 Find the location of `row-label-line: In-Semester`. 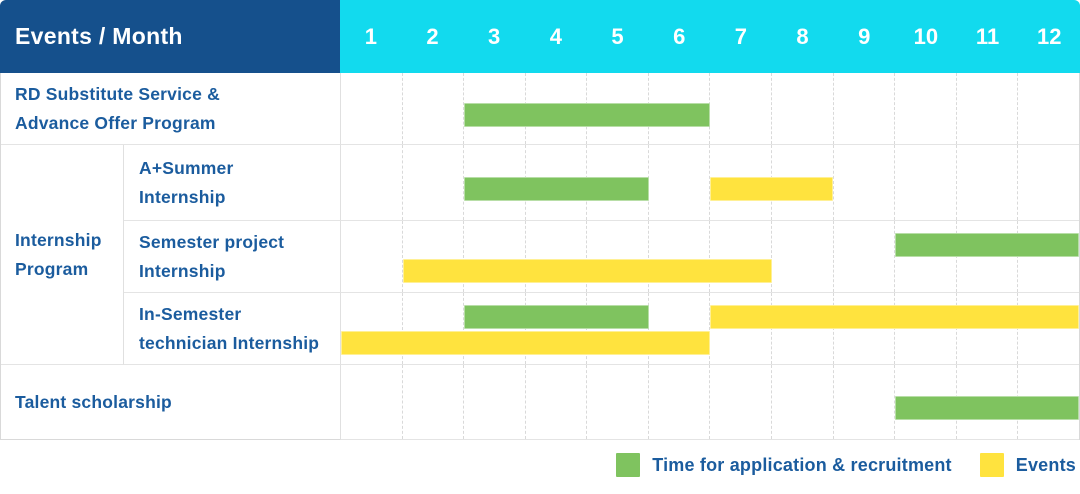

row-label-line: In-Semester is located at coordinates (190, 314).